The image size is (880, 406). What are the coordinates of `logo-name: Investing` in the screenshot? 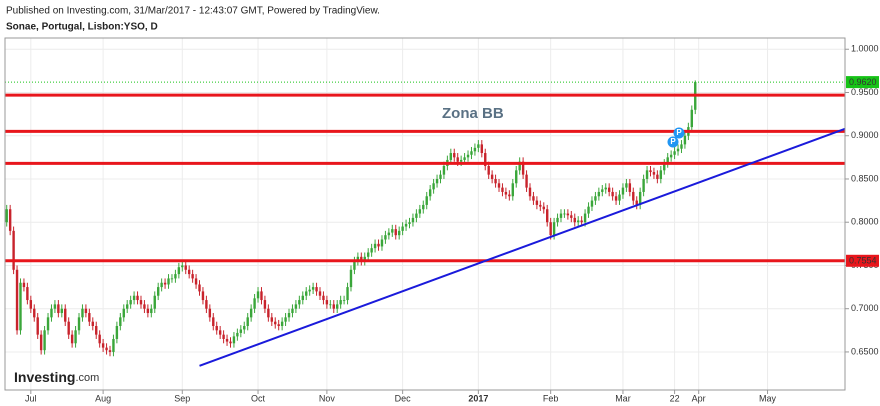 It's located at (44, 377).